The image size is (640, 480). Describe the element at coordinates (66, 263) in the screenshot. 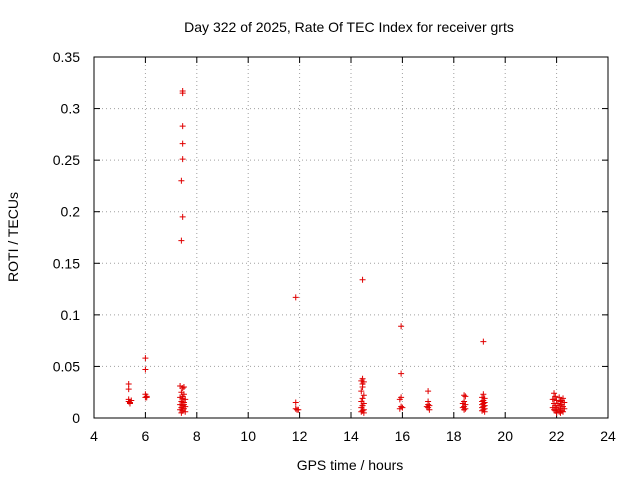

I see `y-tick-label: 0.15` at that location.